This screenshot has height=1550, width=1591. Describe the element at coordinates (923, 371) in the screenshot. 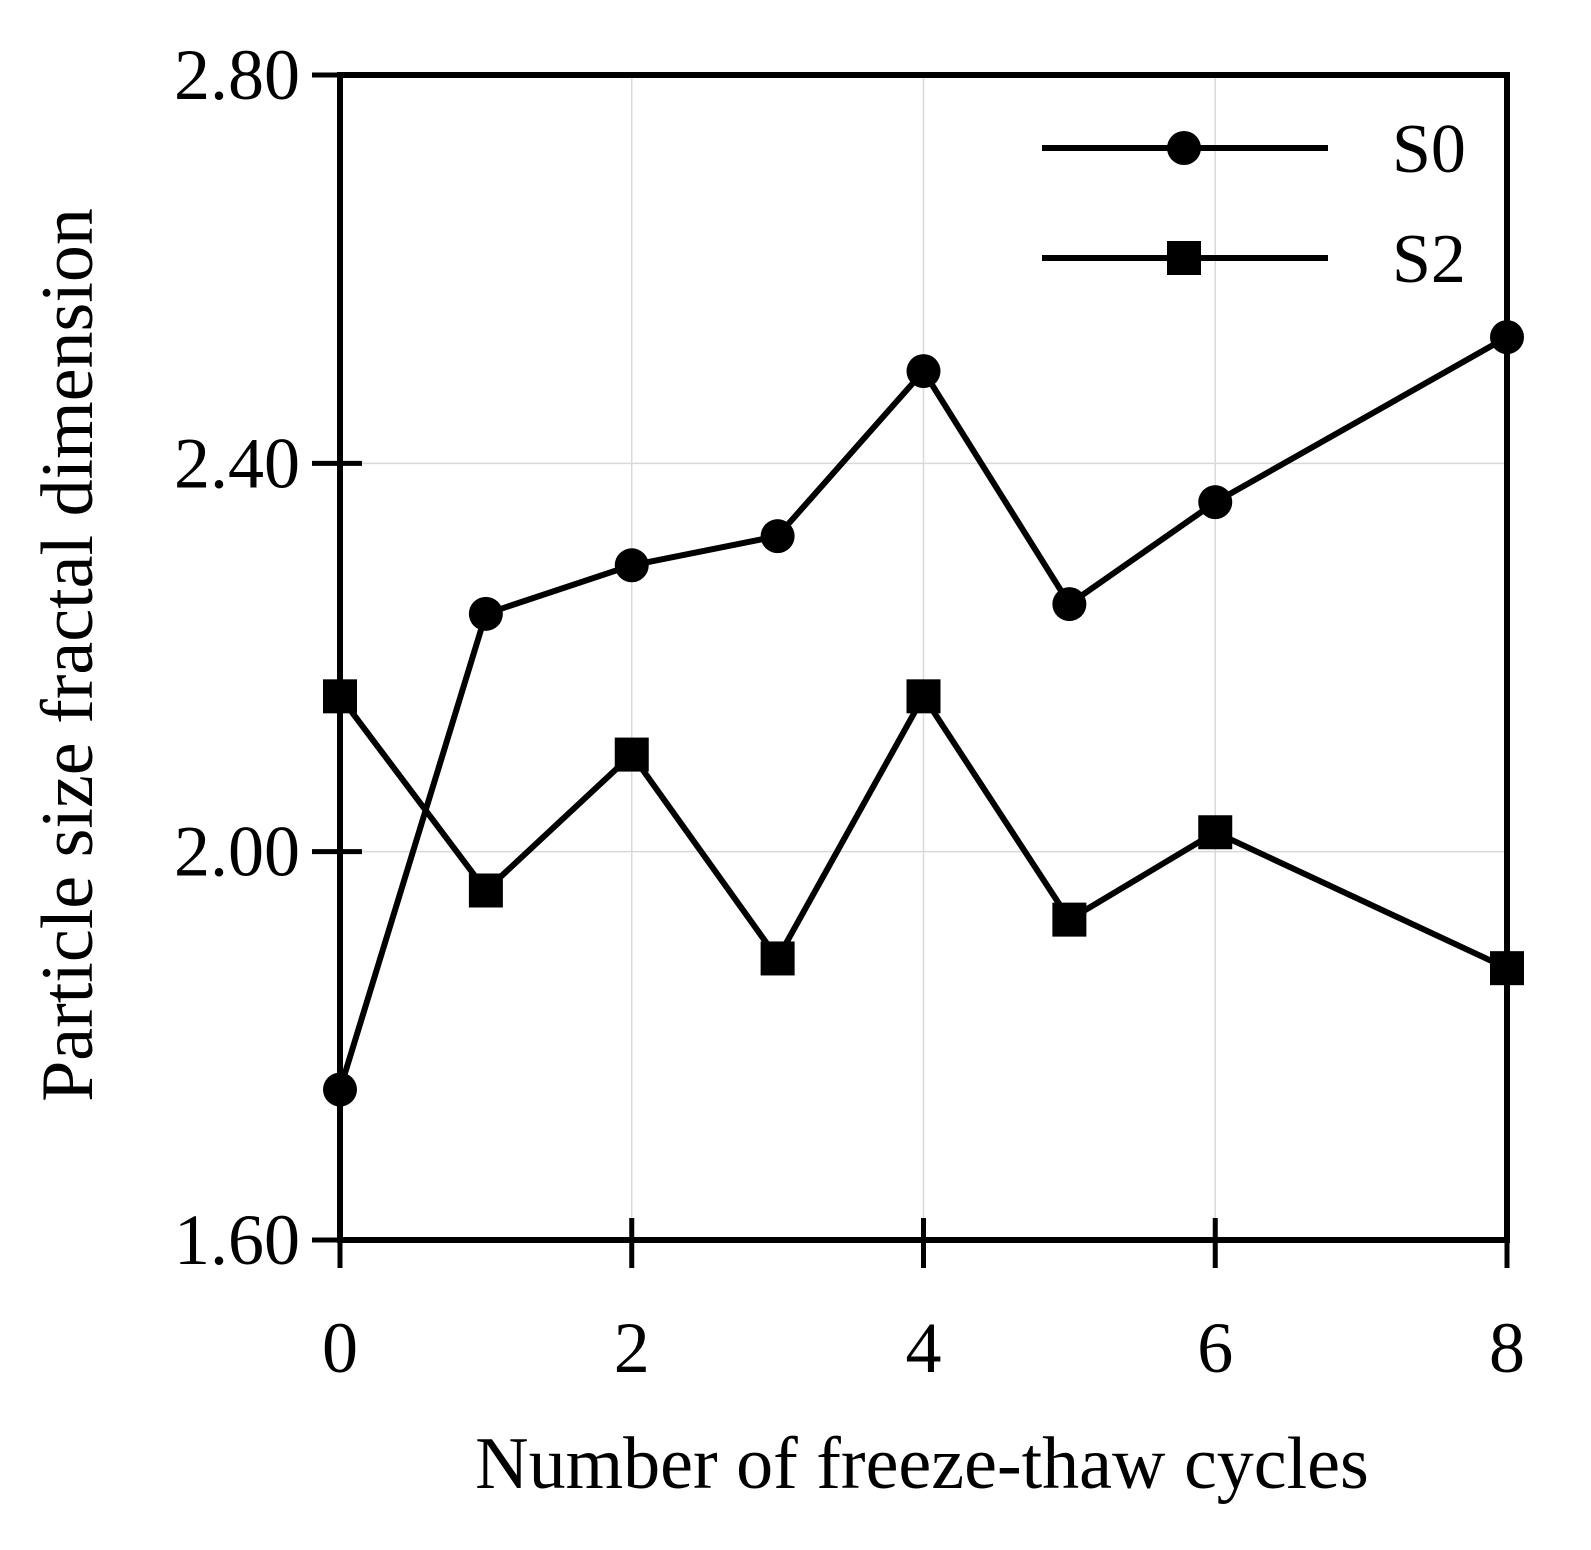

I see `data-point-S0-x4` at that location.